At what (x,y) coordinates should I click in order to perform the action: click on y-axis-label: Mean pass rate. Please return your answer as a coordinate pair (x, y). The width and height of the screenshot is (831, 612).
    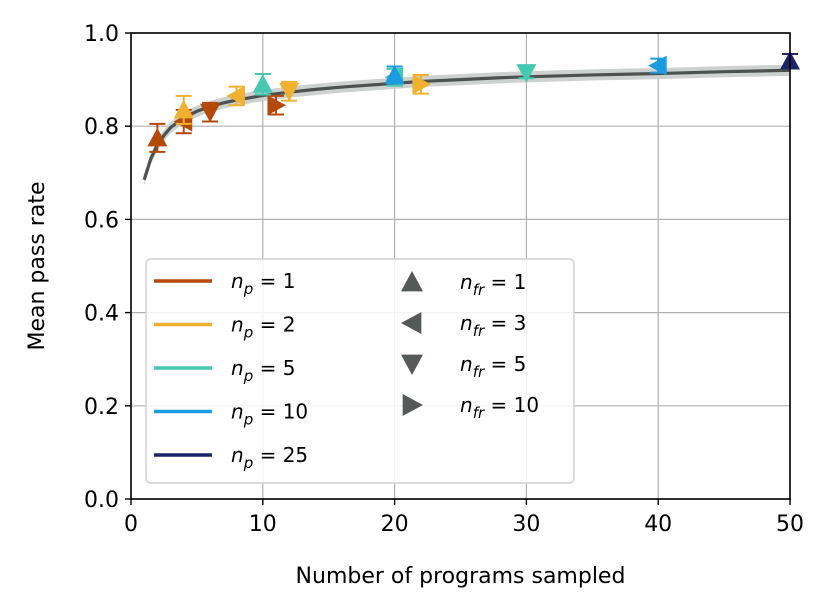
    Looking at the image, I should click on (37, 266).